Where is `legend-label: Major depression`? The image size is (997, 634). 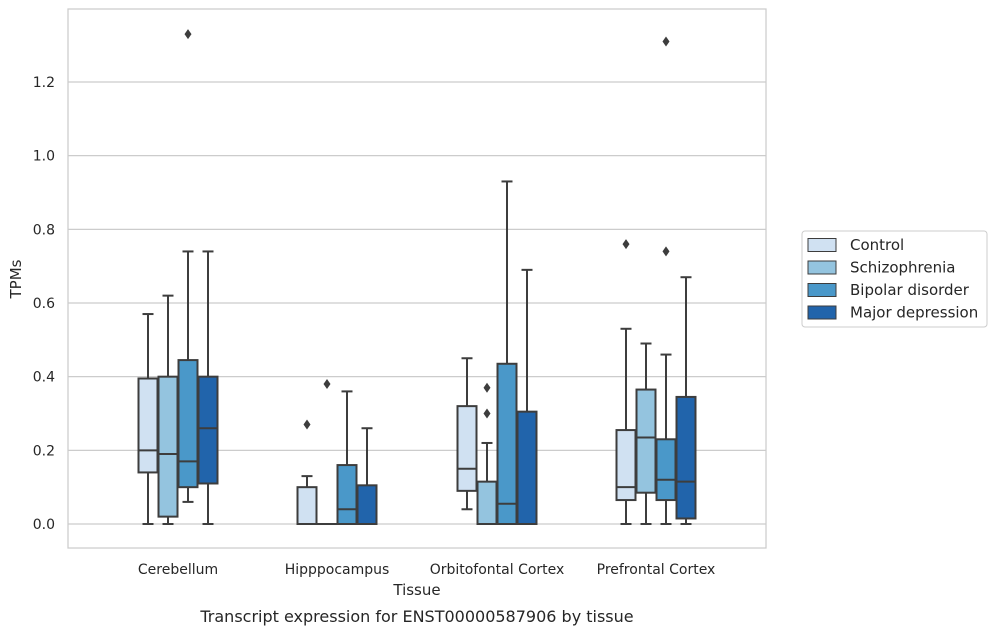 legend-label: Major depression is located at coordinates (914, 313).